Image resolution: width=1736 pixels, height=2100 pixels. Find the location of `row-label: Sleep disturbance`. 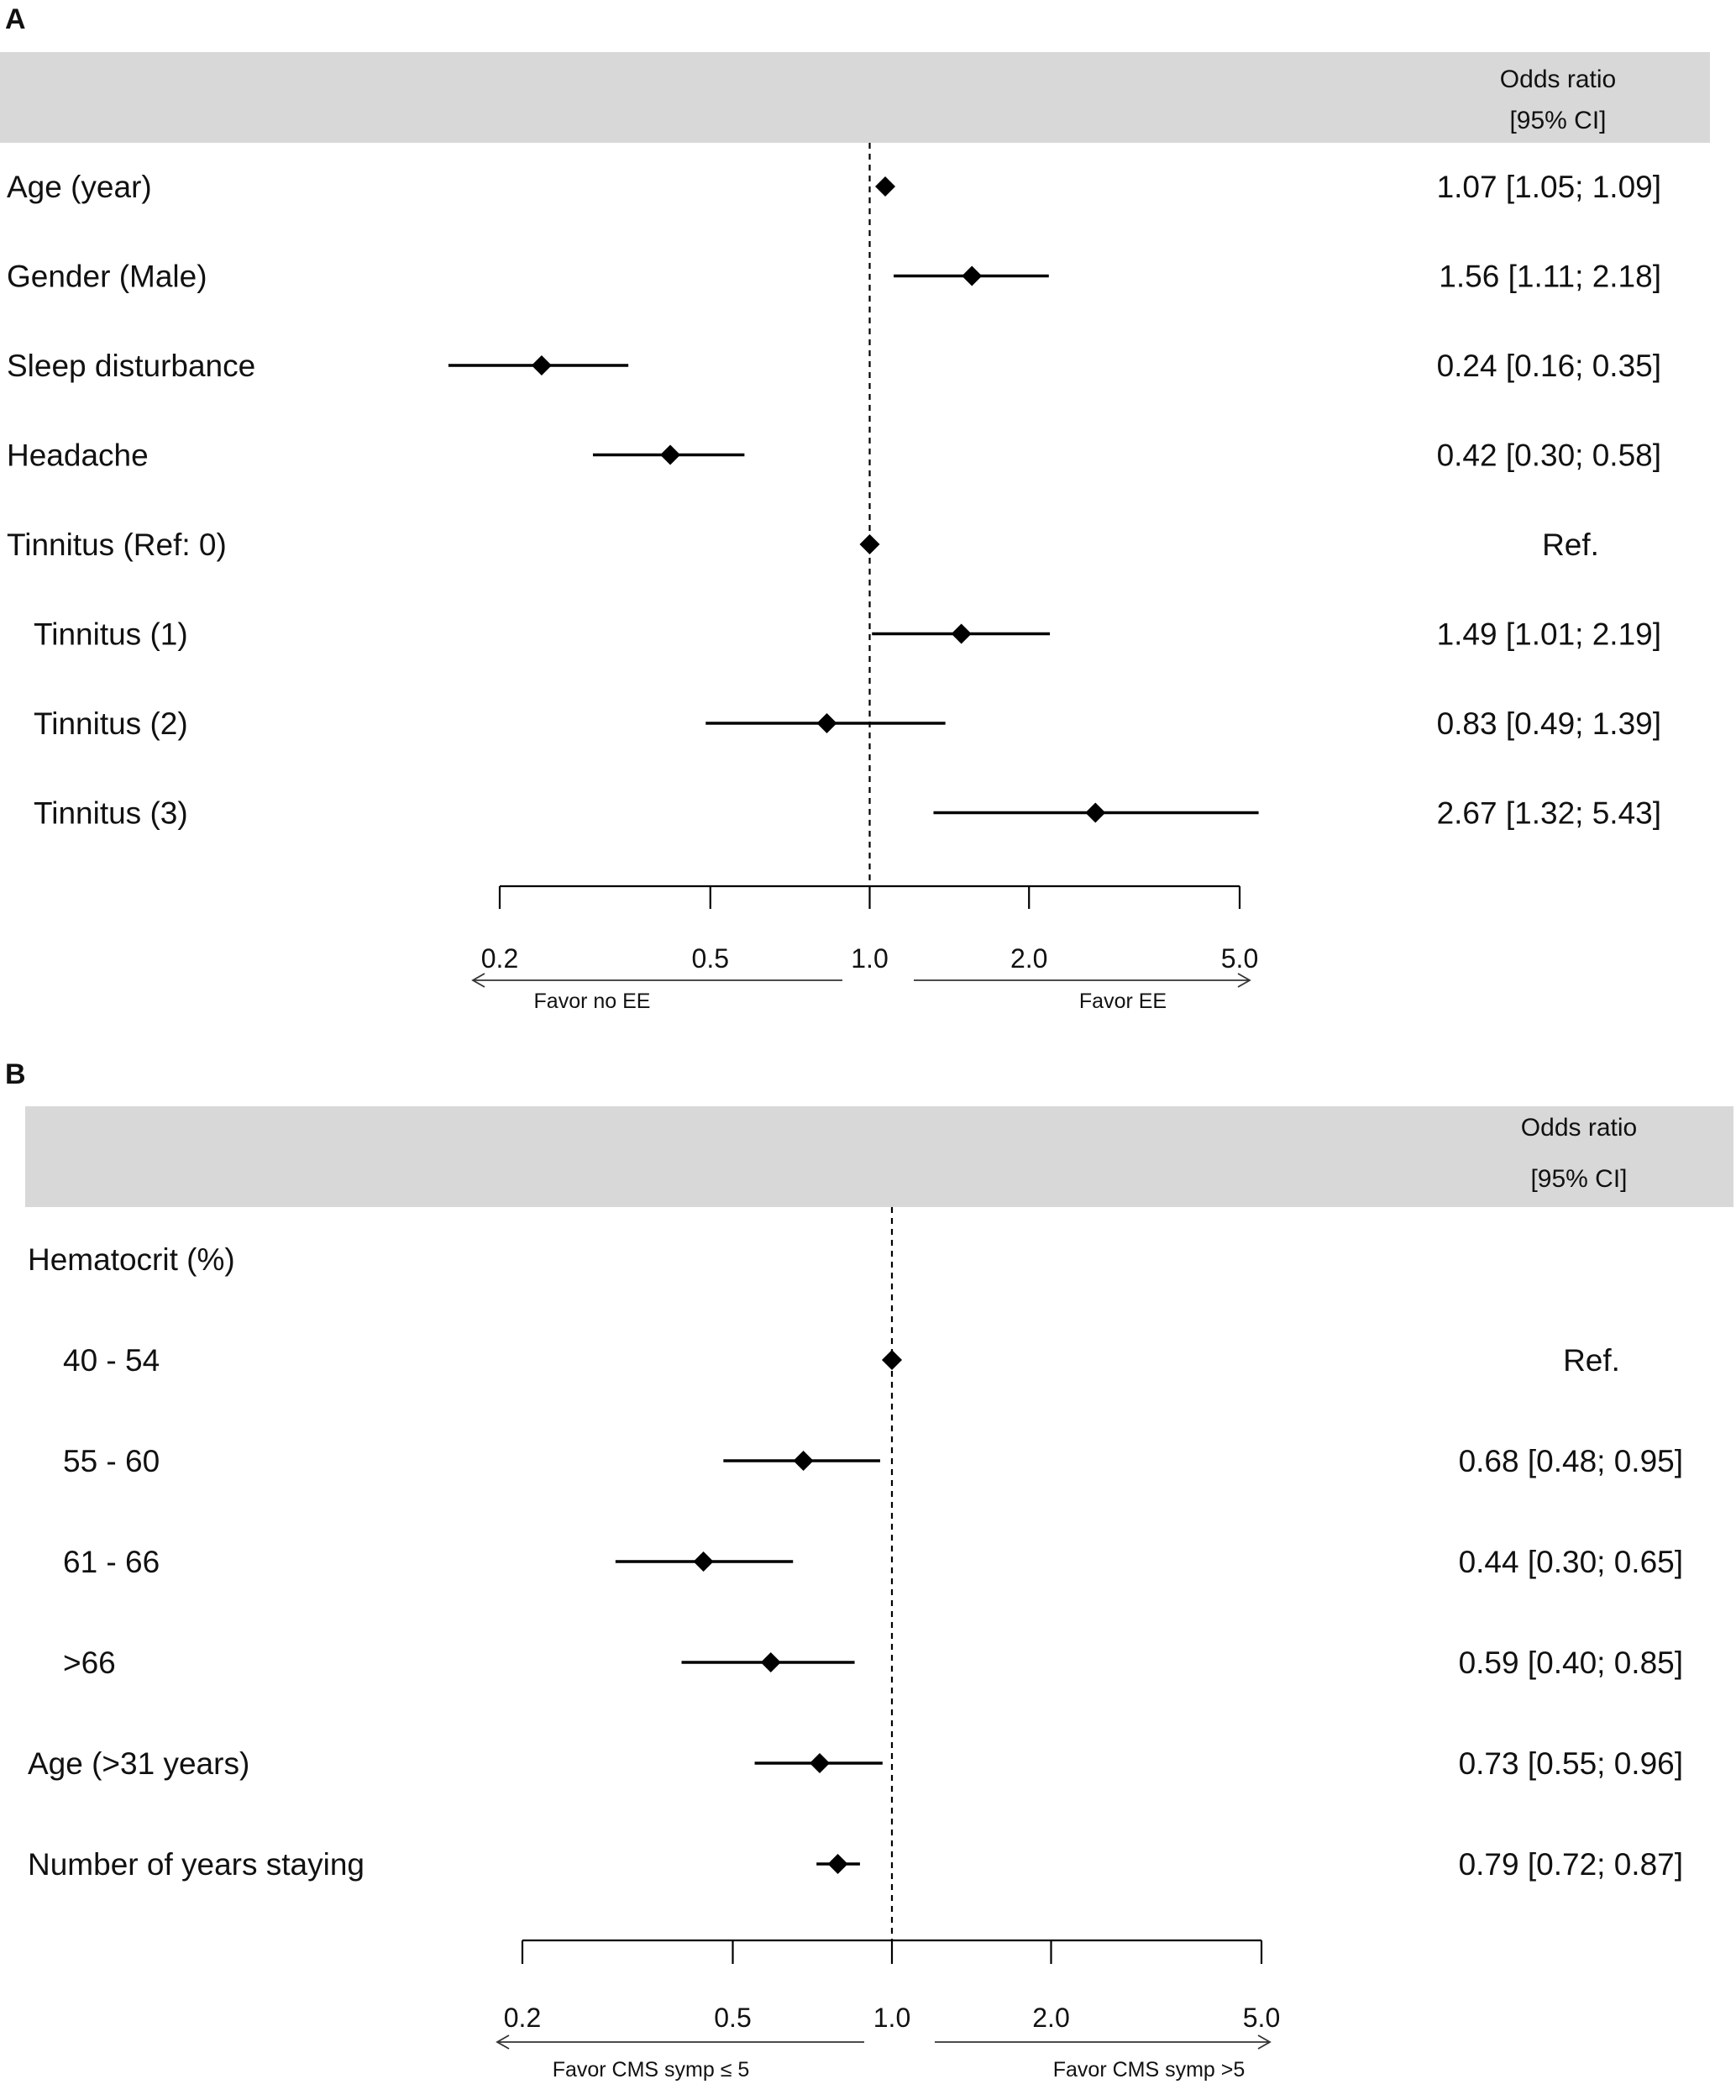

row-label: Sleep disturbance is located at coordinates (131, 366).